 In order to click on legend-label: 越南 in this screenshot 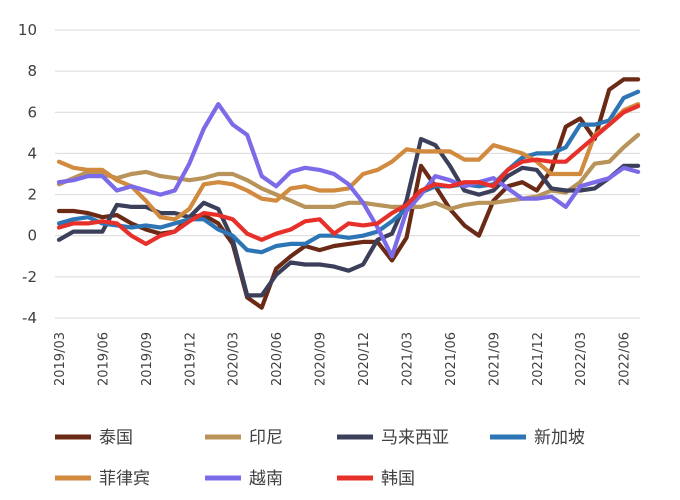, I will do `click(266, 479)`.